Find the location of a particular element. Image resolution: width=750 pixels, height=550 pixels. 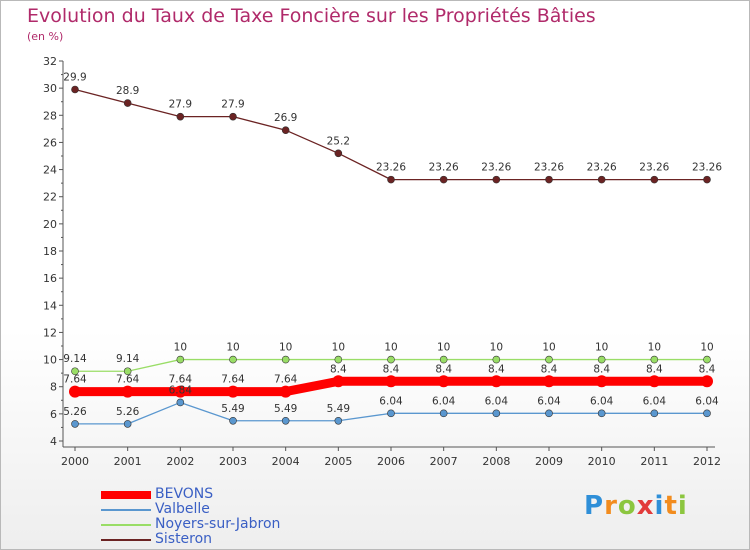

x-tick-label: 2000 is located at coordinates (75, 461).